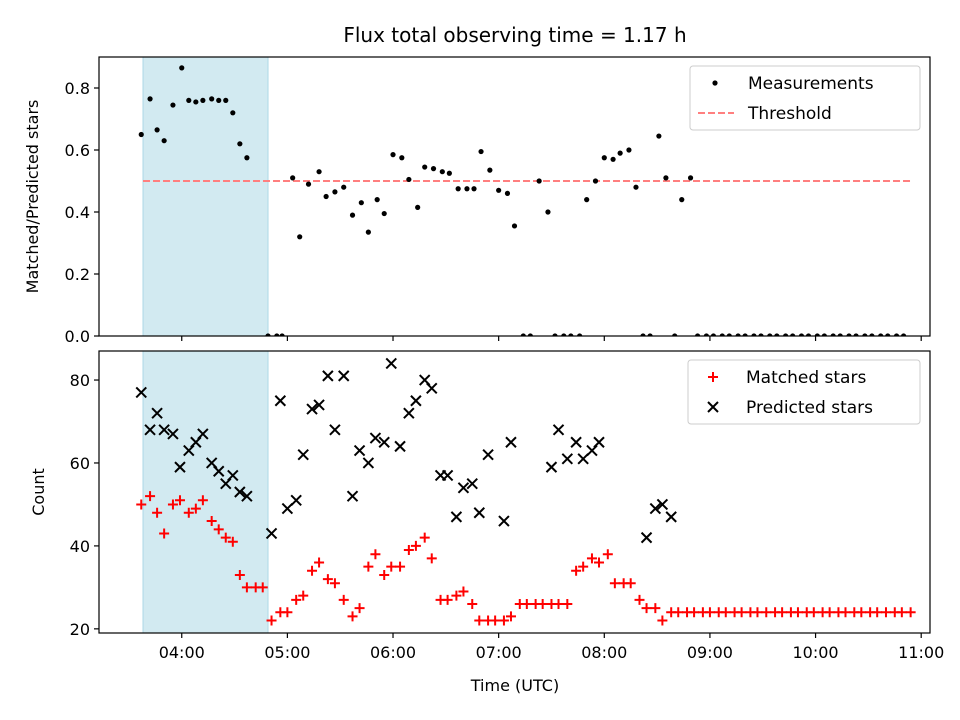 The width and height of the screenshot is (960, 720). I want to click on legend-label: Matched stars, so click(806, 378).